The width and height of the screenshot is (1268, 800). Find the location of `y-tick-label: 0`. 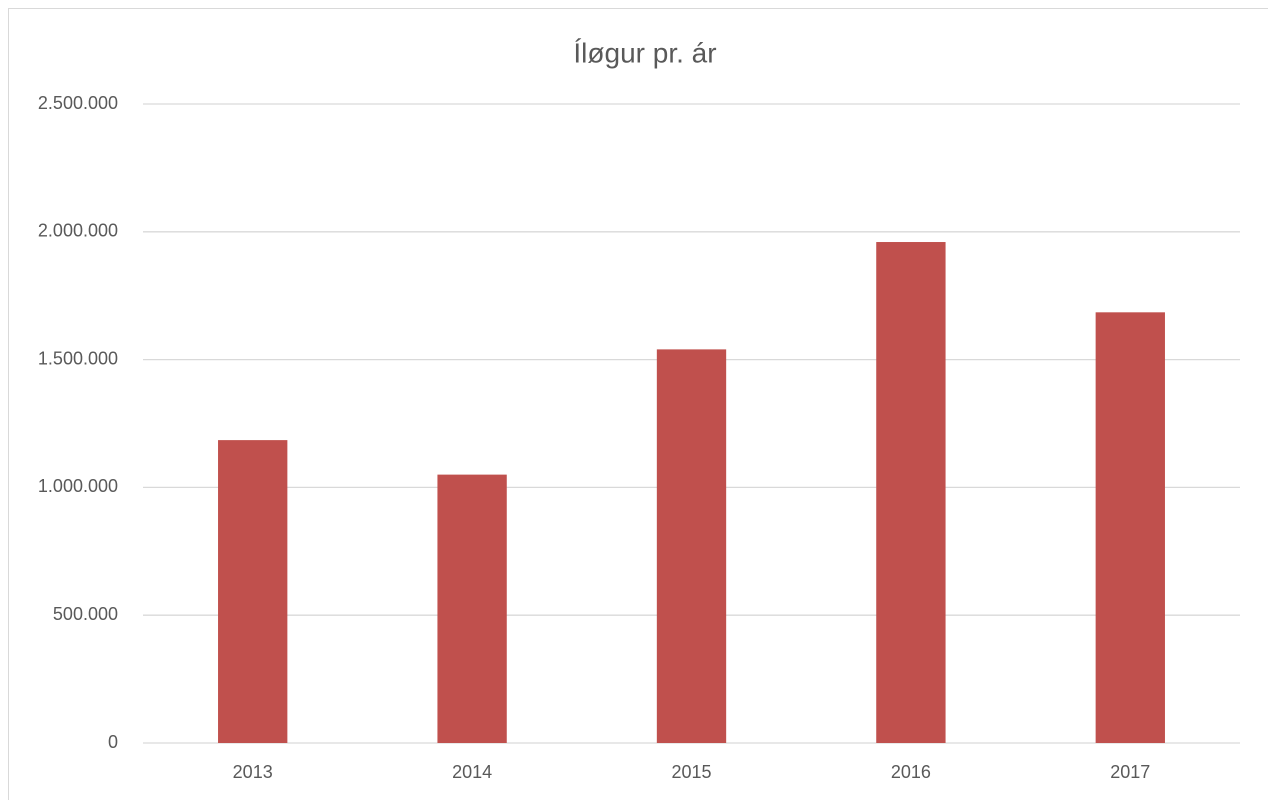

y-tick-label: 0 is located at coordinates (113, 742).